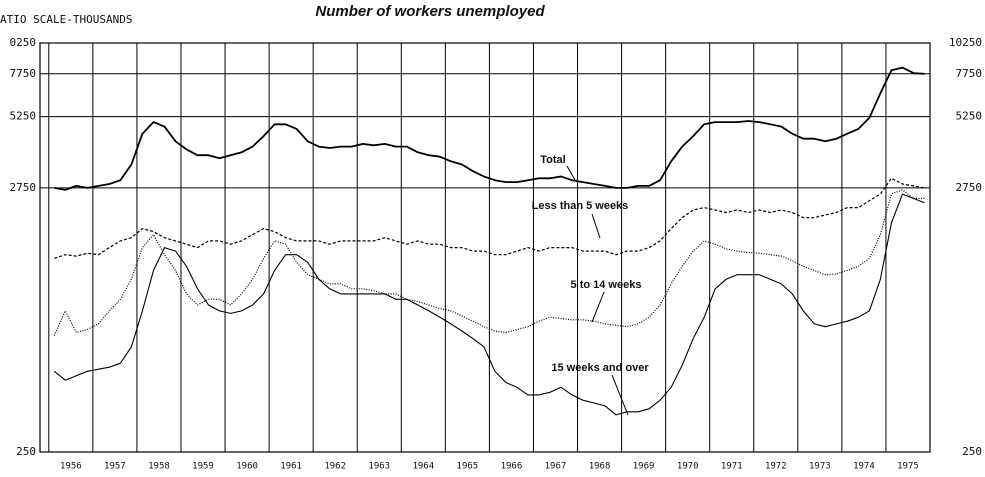  Describe the element at coordinates (423, 467) in the screenshot. I see `x-tick-label: 1964` at that location.